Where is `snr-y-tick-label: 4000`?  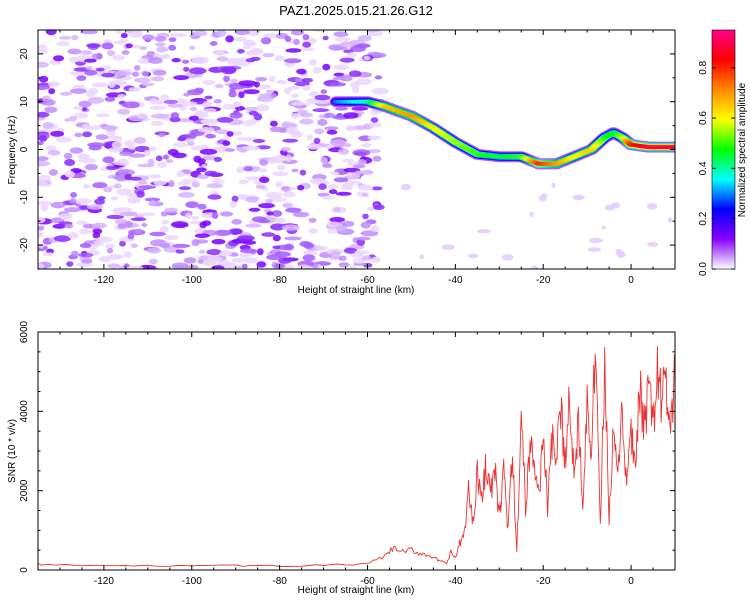 snr-y-tick-label: 4000 is located at coordinates (24, 411).